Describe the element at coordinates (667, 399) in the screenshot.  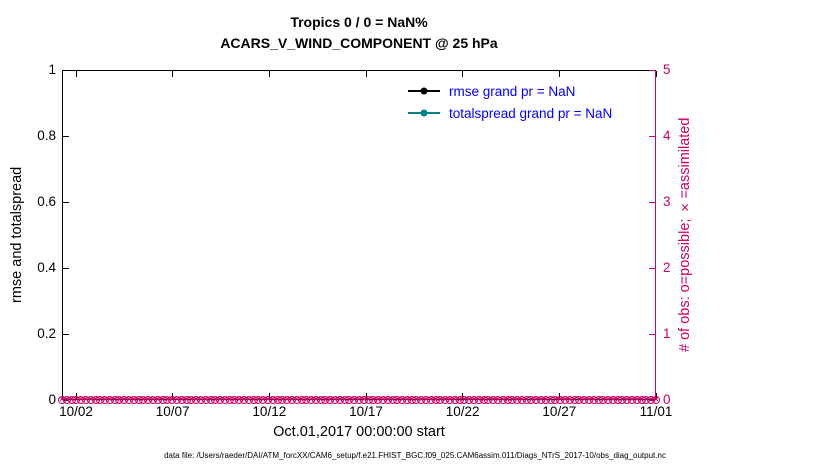
I see `right-y-tick-label: 0` at that location.